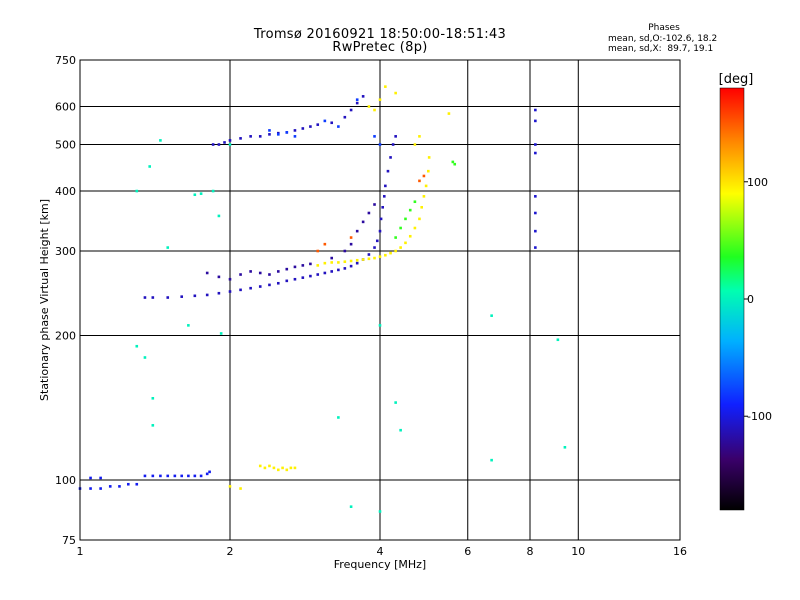 This screenshot has width=800, height=600. What do you see at coordinates (69, 540) in the screenshot?
I see `y-tick-label: 75` at bounding box center [69, 540].